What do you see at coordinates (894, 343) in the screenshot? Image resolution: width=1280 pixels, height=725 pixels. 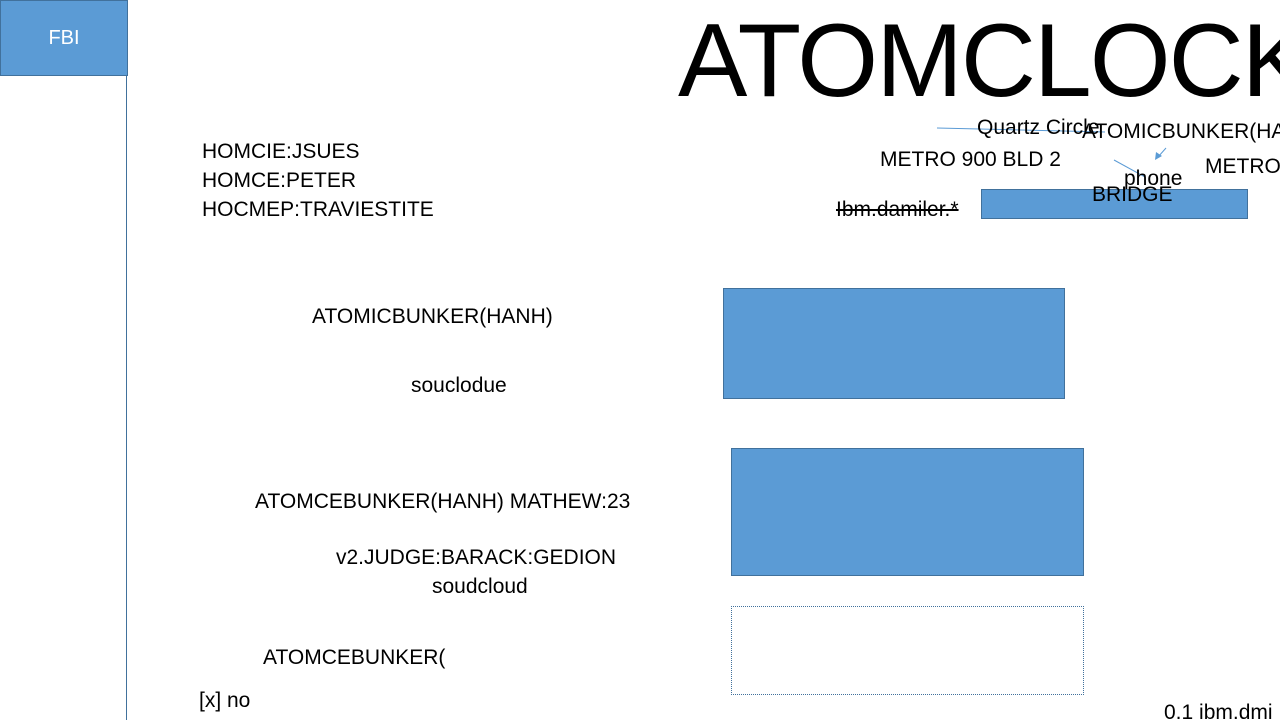 I see `section1-box` at bounding box center [894, 343].